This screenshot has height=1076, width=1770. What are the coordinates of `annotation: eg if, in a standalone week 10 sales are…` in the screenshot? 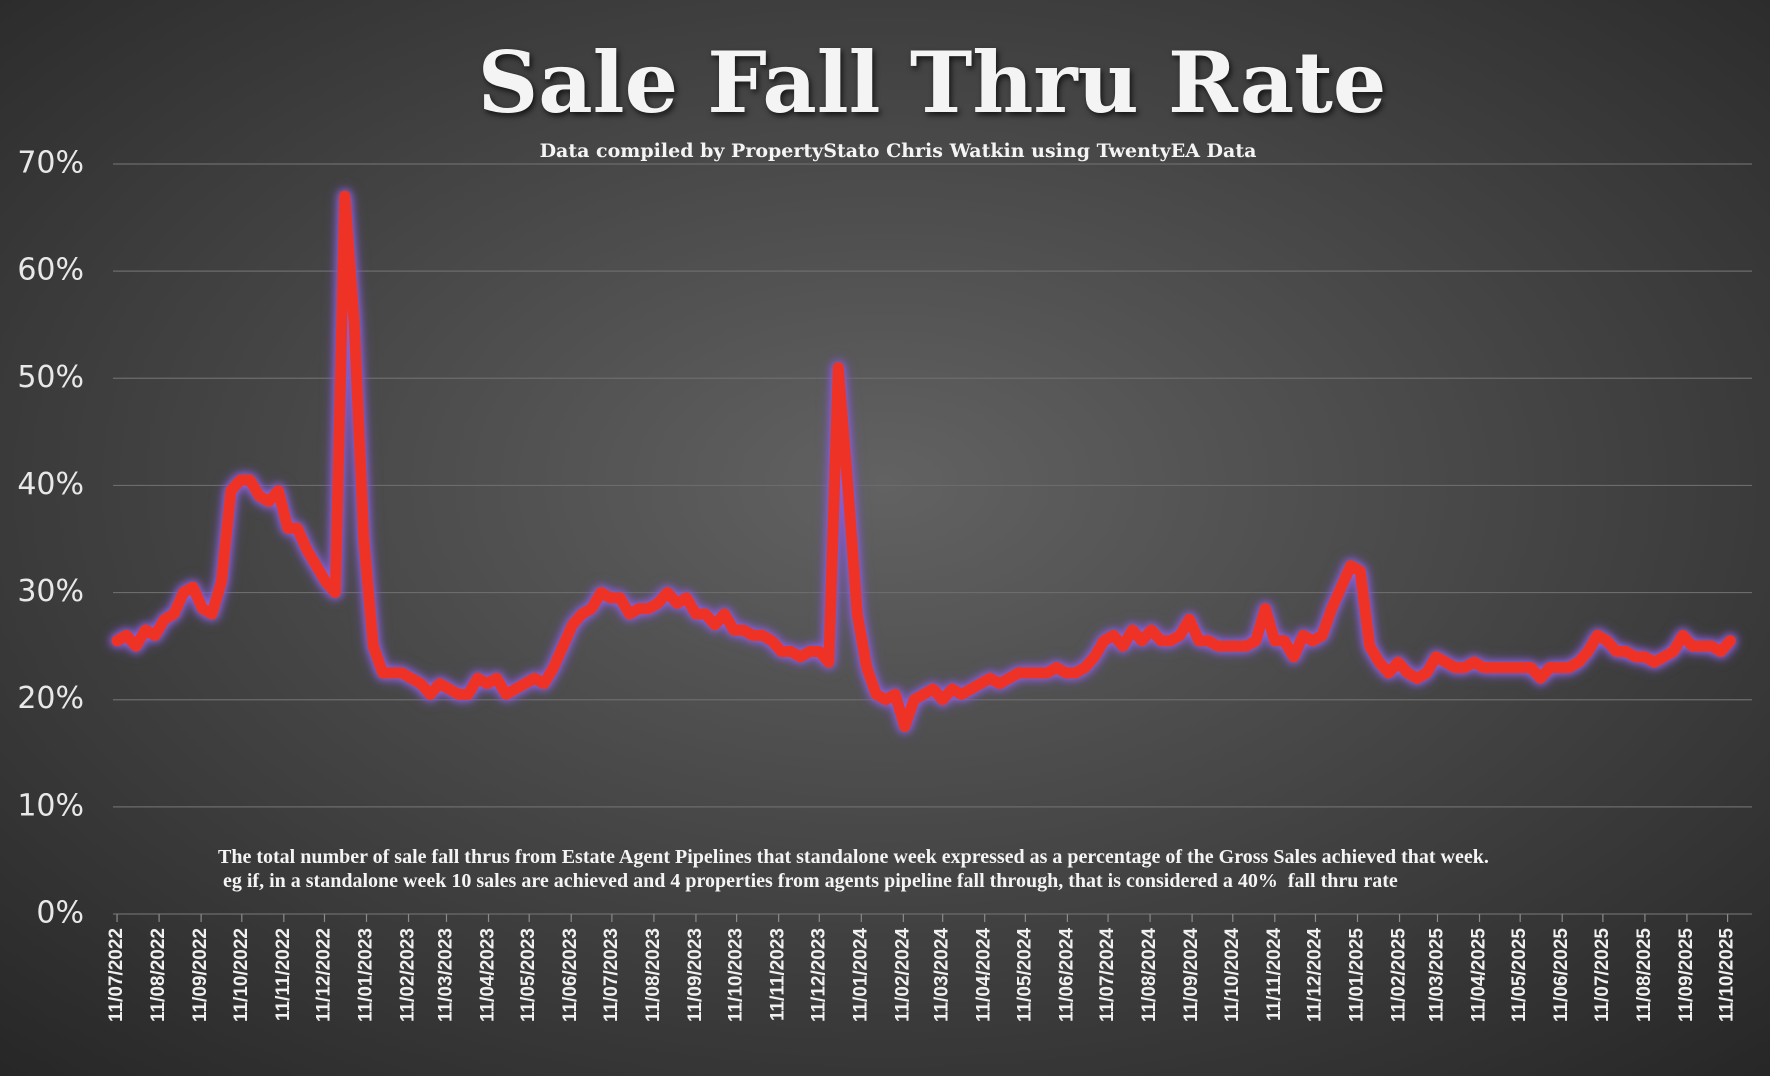 It's located at (808, 881).